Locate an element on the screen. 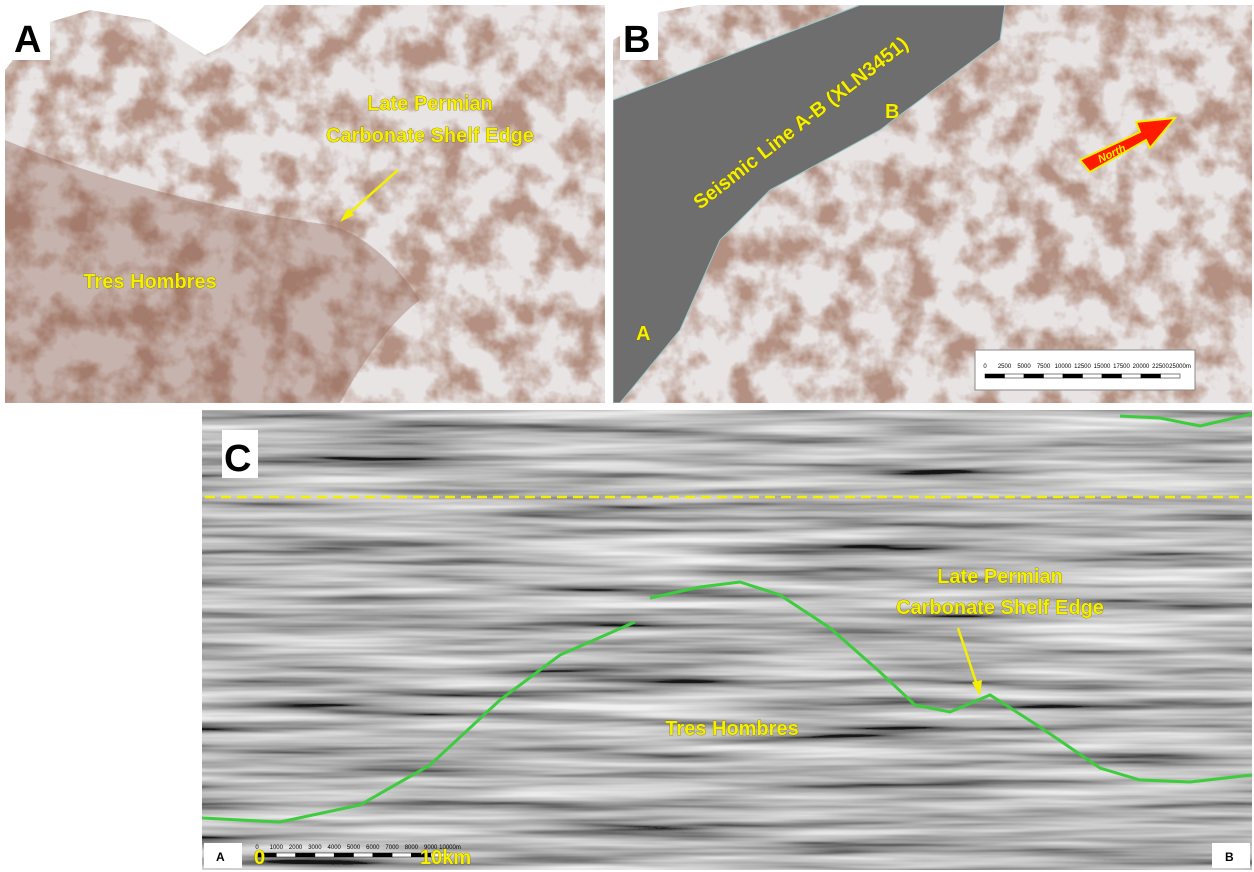 The height and width of the screenshot is (872, 1254). scale-label: 17500 is located at coordinates (1121, 367).